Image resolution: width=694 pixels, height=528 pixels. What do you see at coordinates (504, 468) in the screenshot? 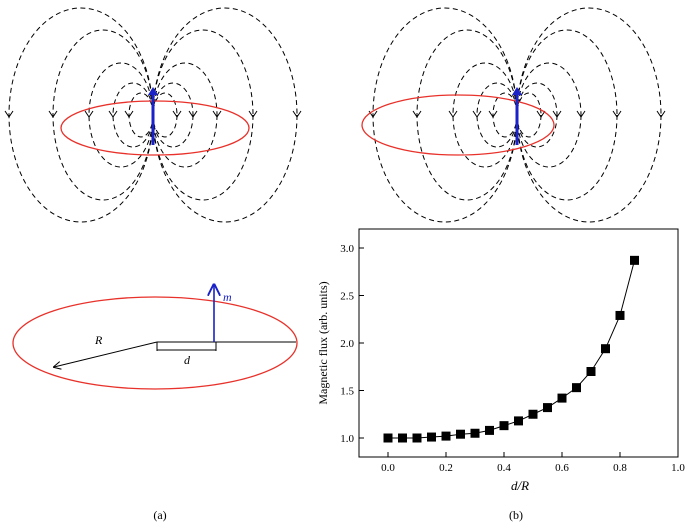
I see `x-tick-label: 0.4` at bounding box center [504, 468].